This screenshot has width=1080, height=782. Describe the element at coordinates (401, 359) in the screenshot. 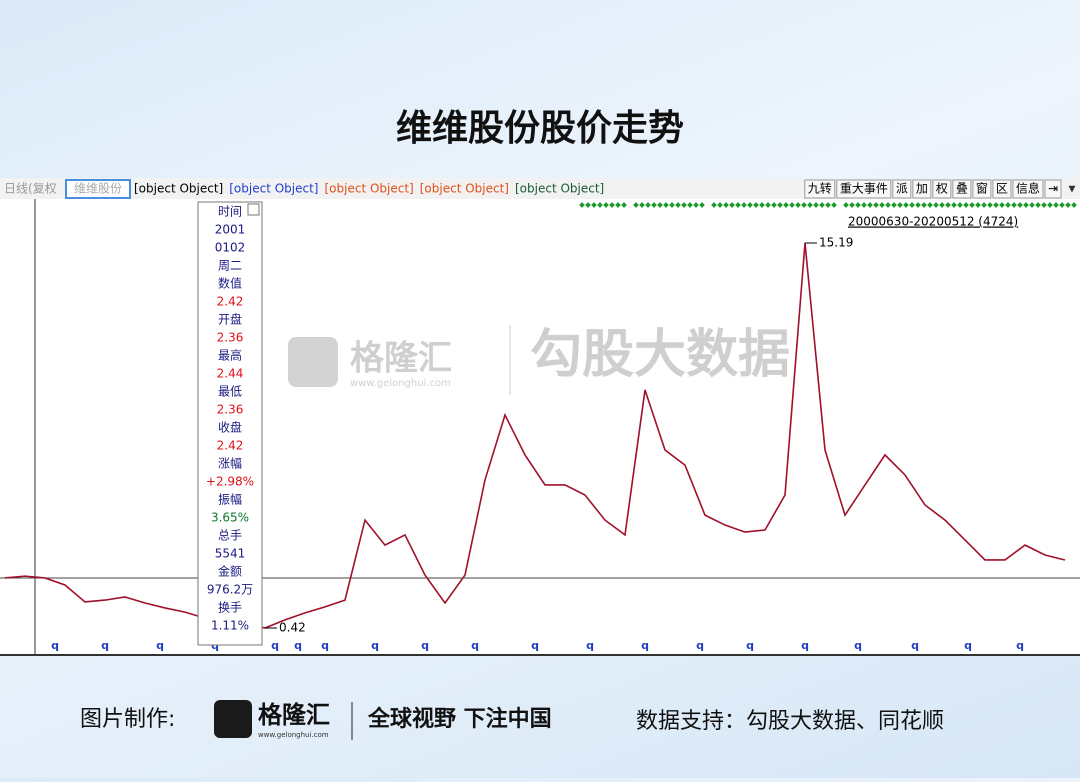

I see `watermark-brand: 格隆汇` at that location.